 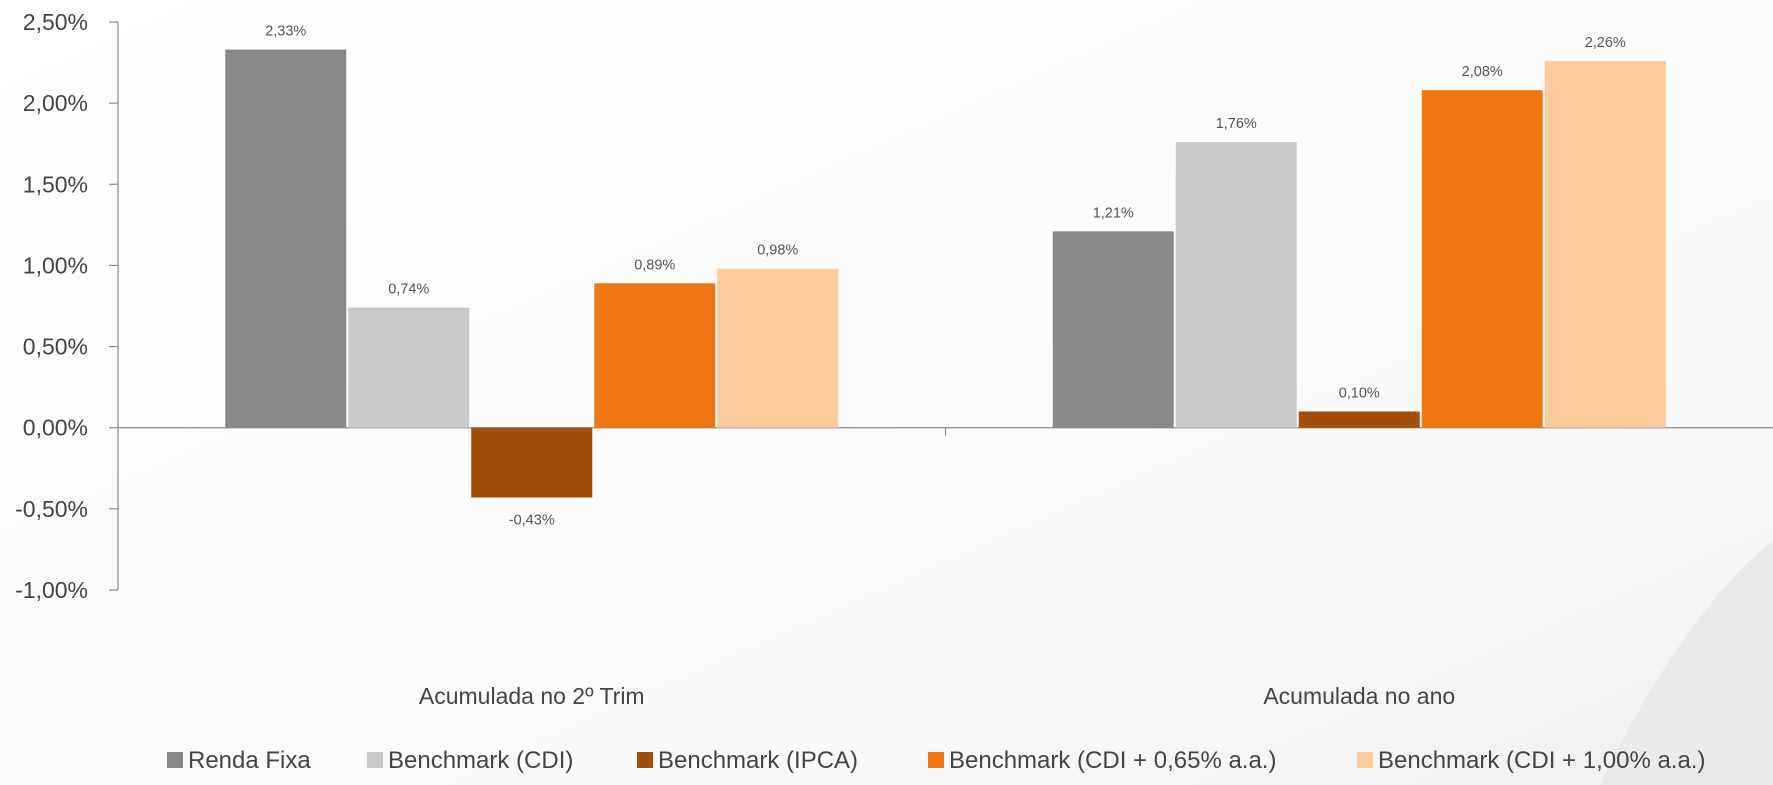 What do you see at coordinates (55, 184) in the screenshot?
I see `y-tick-label: 1,50%` at bounding box center [55, 184].